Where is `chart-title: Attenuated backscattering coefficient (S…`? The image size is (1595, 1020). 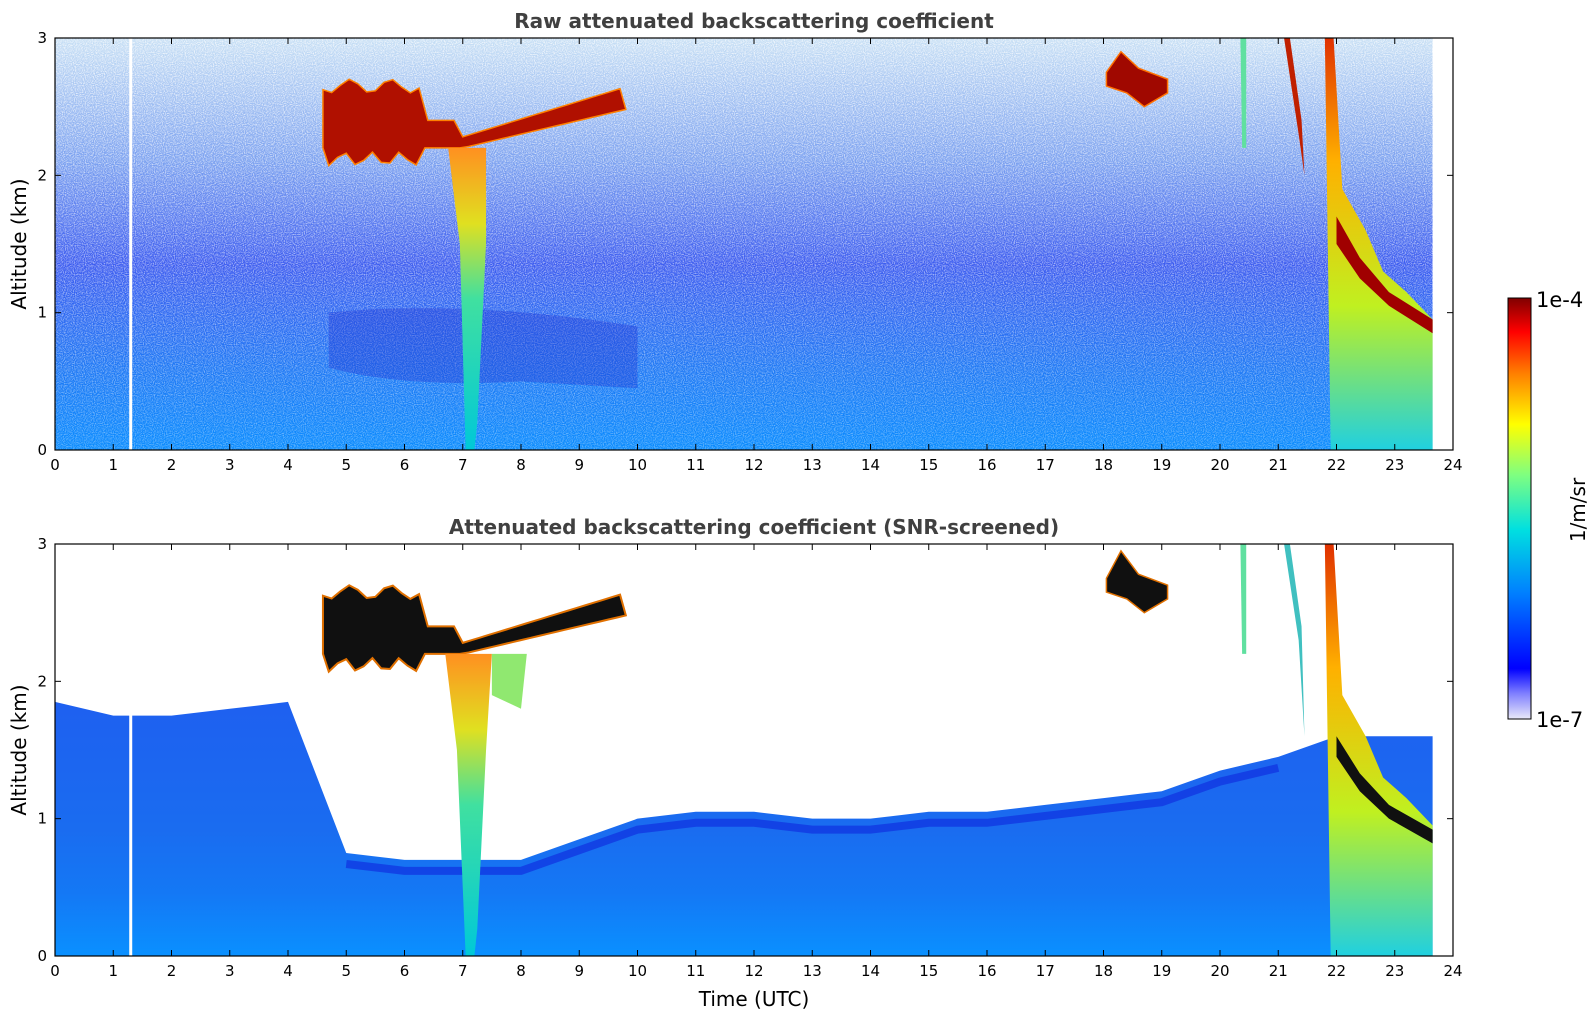
chart-title: Attenuated backscattering coefficient (S… is located at coordinates (754, 527).